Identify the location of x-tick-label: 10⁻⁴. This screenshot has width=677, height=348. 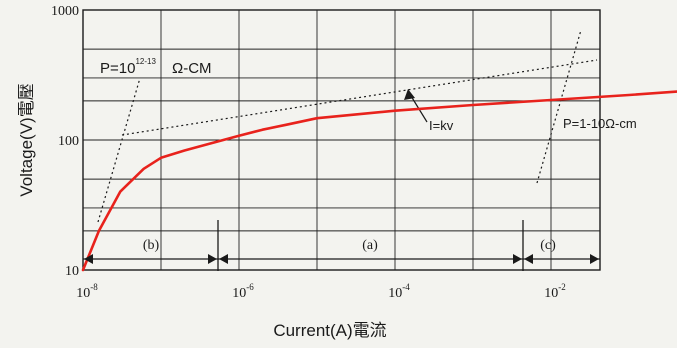
(399, 291).